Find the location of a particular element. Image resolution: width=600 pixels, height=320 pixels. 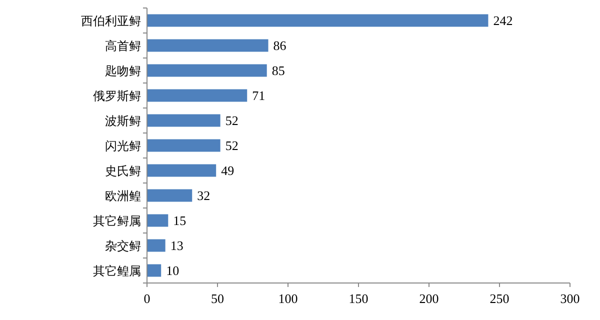

x-tick-label: 50 is located at coordinates (217, 298).